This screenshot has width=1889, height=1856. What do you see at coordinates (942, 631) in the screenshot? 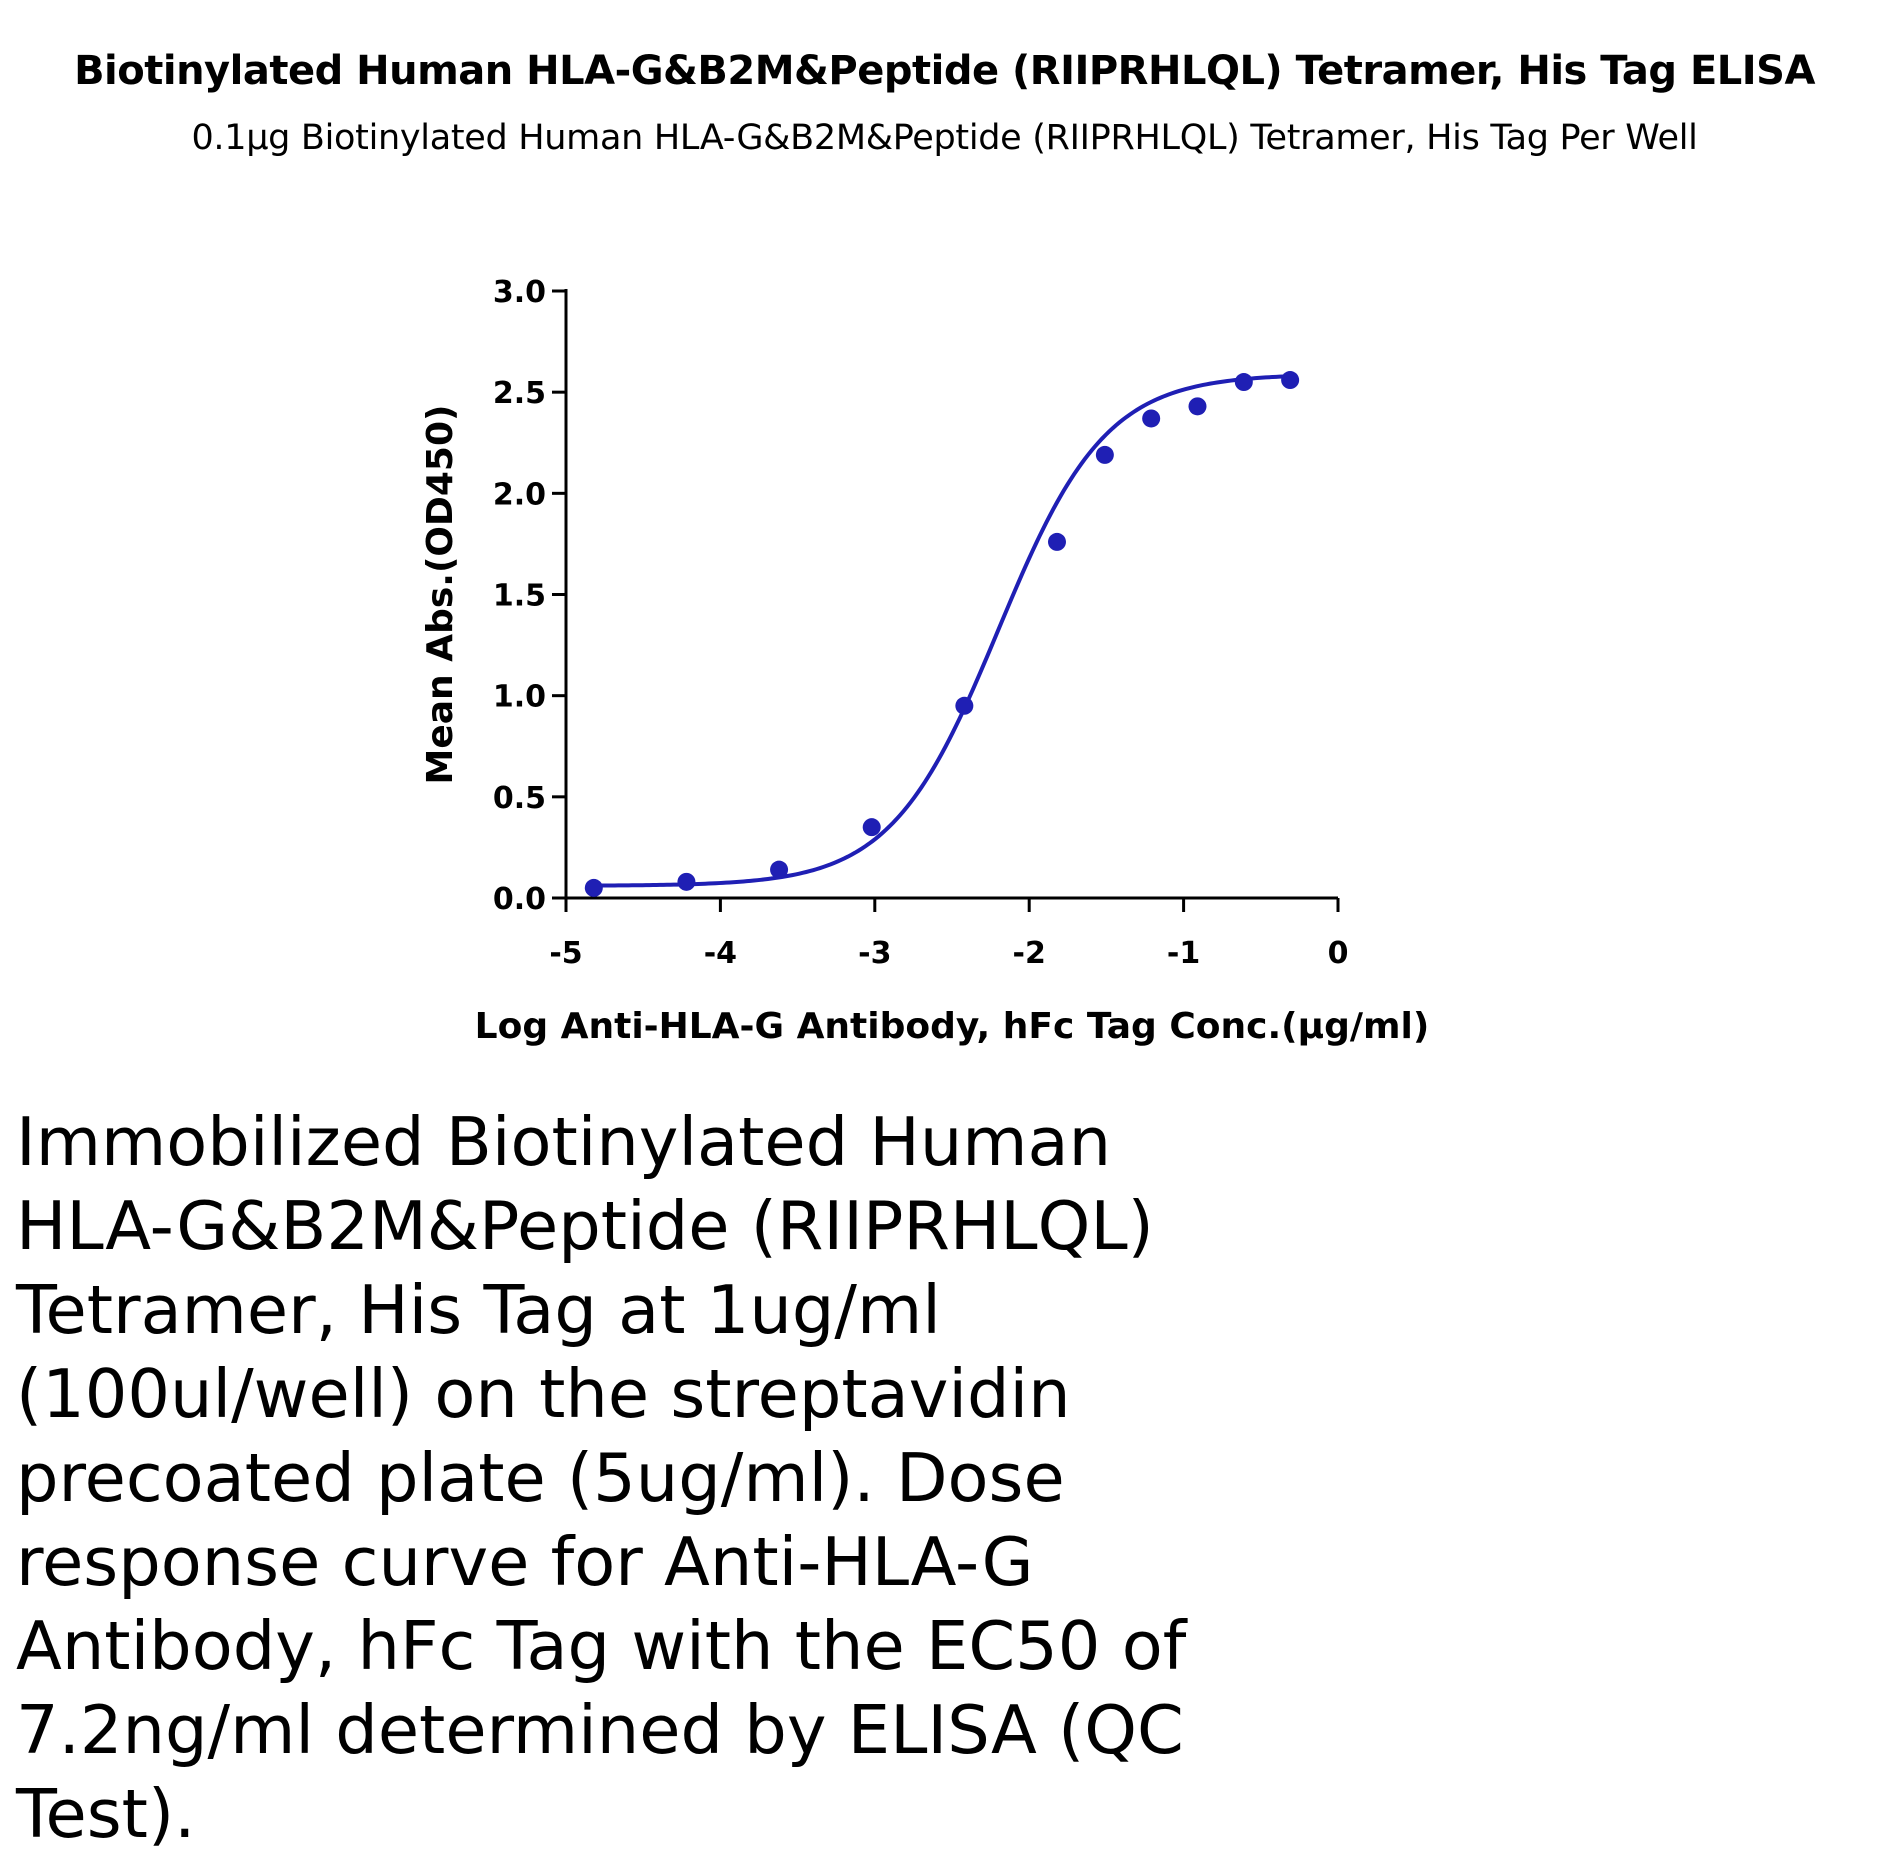
I see `fit-curve` at bounding box center [942, 631].